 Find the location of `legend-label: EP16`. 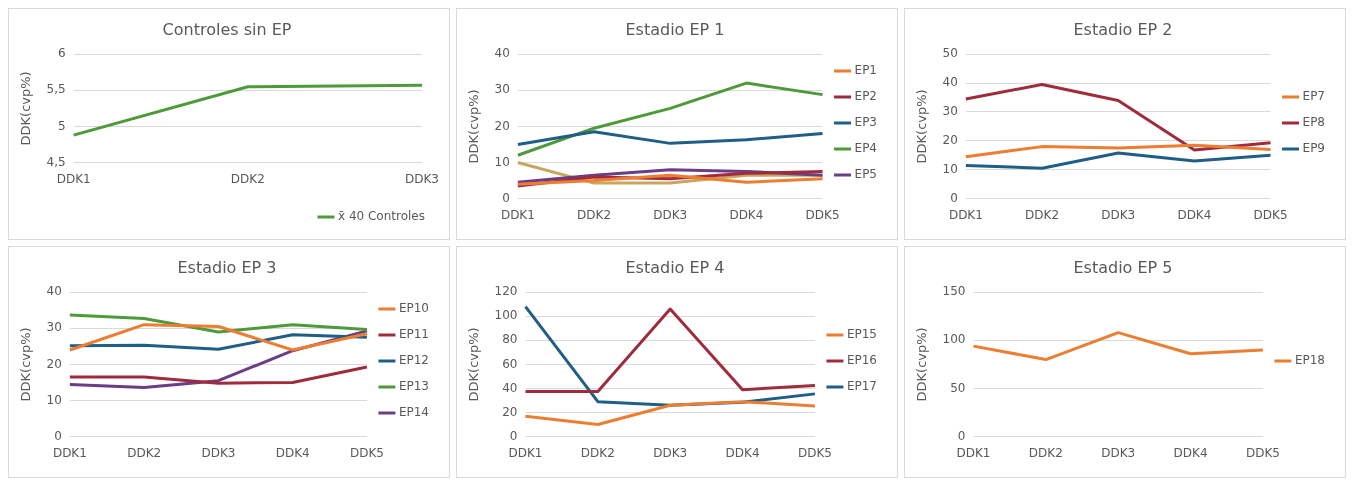

legend-label: EP16 is located at coordinates (862, 360).